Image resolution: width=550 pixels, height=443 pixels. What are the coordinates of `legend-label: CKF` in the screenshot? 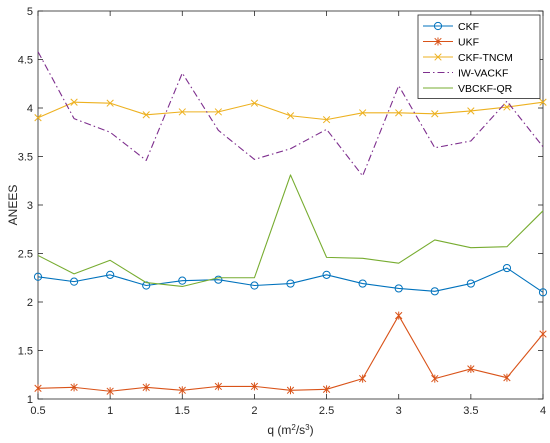 It's located at (468, 27).